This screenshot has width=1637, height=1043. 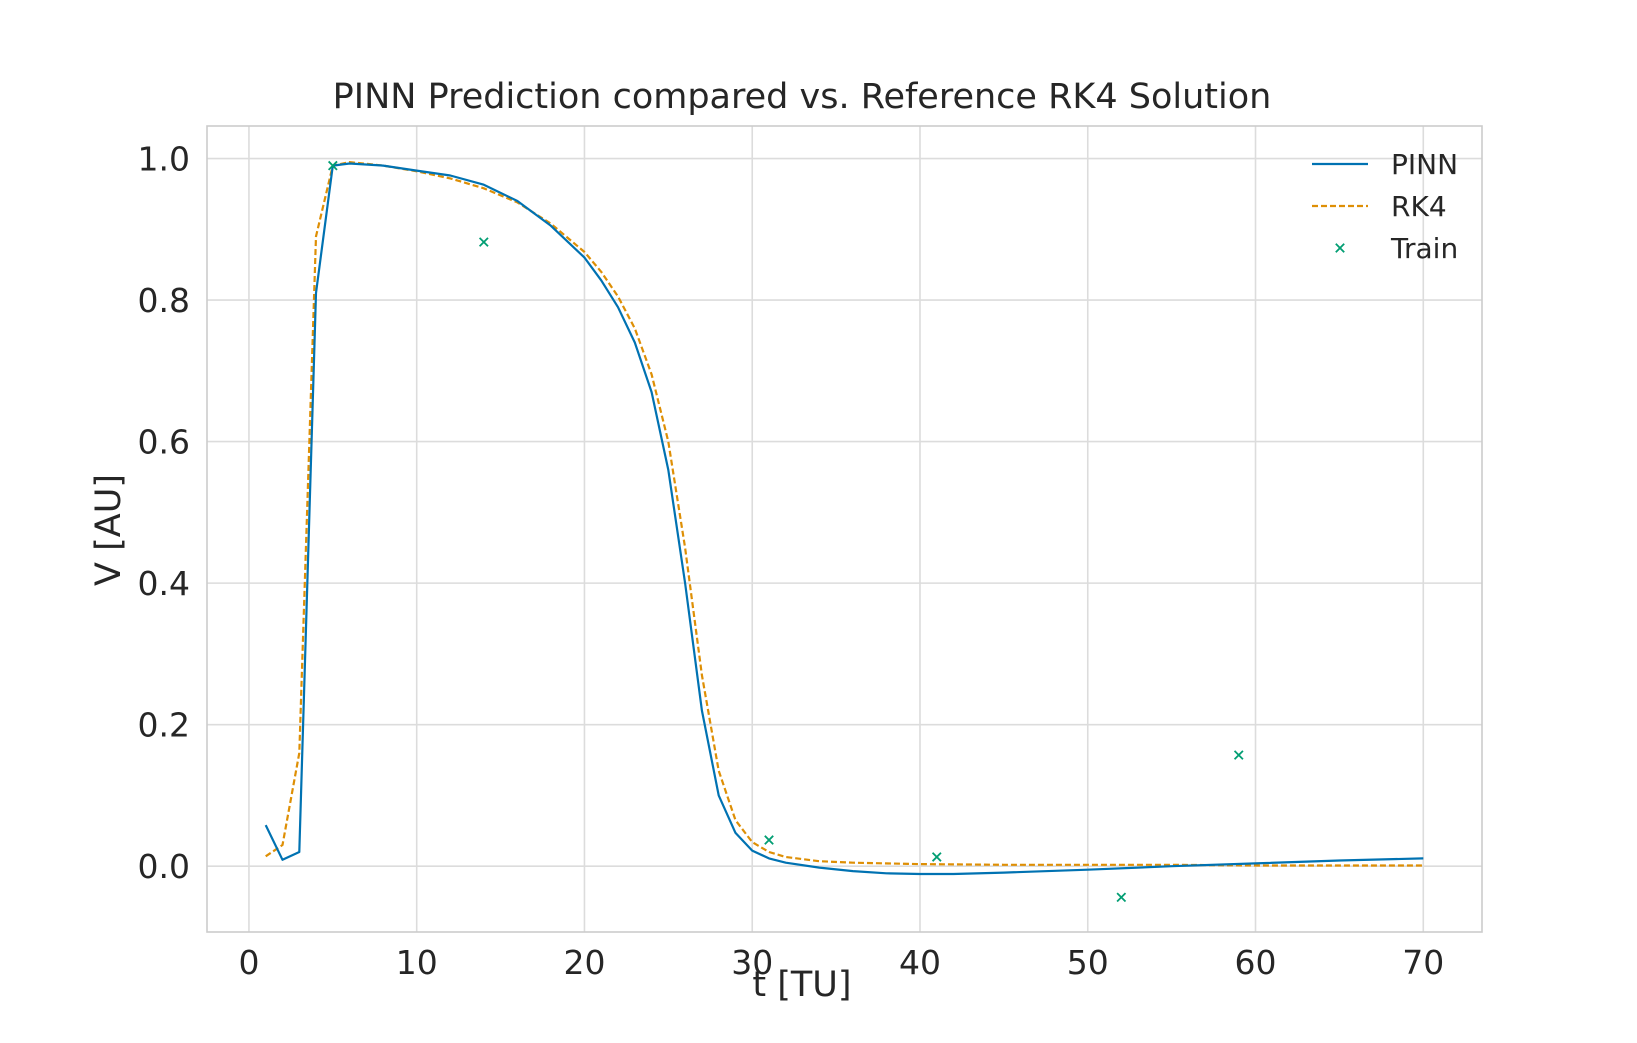 I want to click on x-tick-label: 50, so click(x=1088, y=962).